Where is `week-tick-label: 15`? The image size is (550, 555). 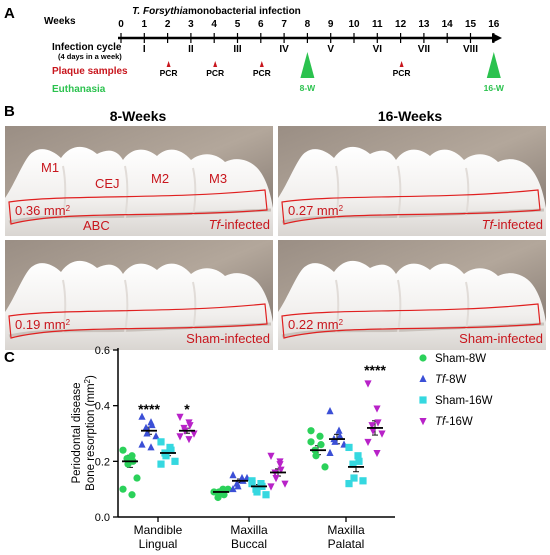 week-tick-label: 15 is located at coordinates (471, 24).